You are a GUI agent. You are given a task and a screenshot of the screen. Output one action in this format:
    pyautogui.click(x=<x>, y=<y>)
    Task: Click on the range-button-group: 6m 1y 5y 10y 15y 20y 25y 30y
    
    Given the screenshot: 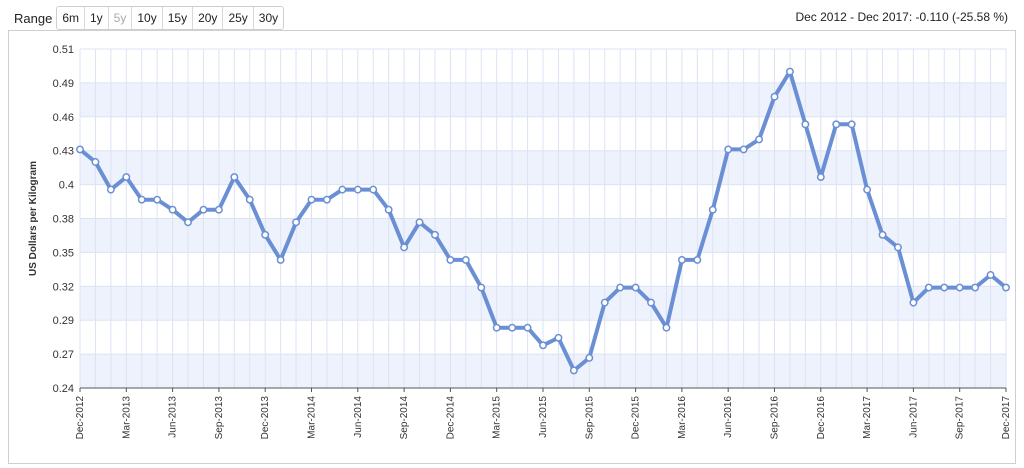 What is the action you would take?
    pyautogui.click(x=170, y=18)
    